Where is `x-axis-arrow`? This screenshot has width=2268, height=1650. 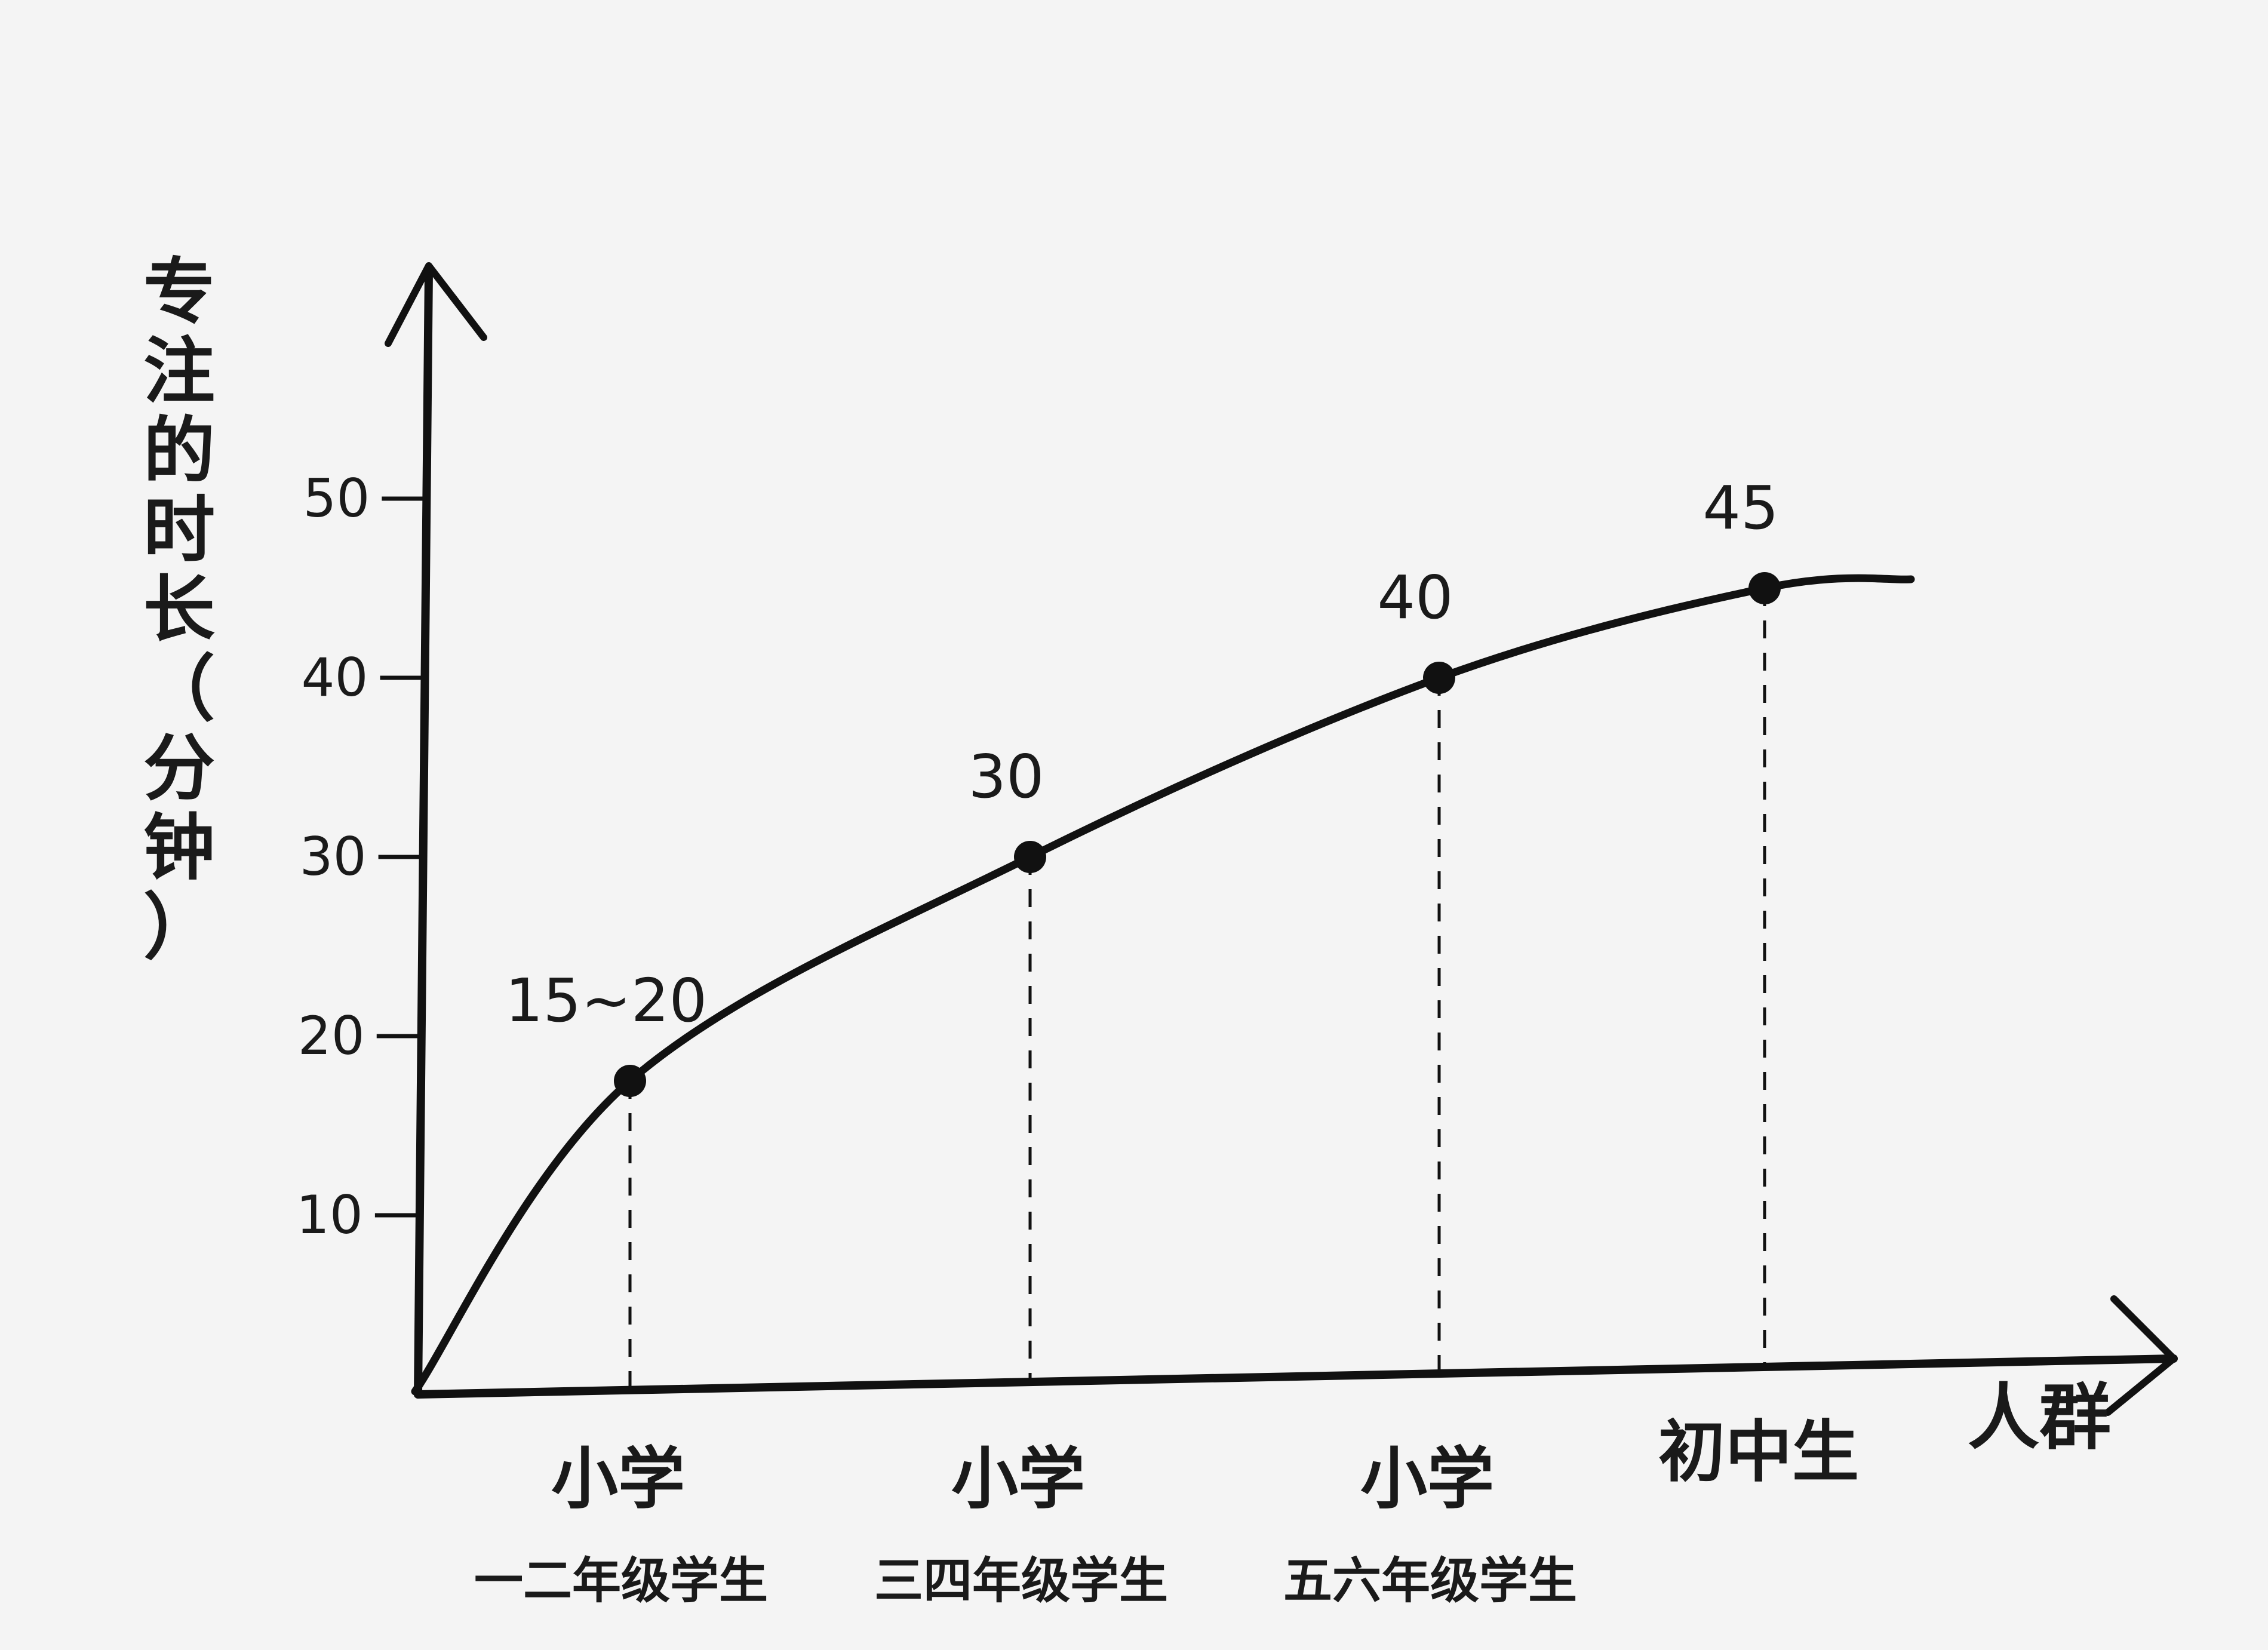
x-axis-arrow is located at coordinates (2140, 1355).